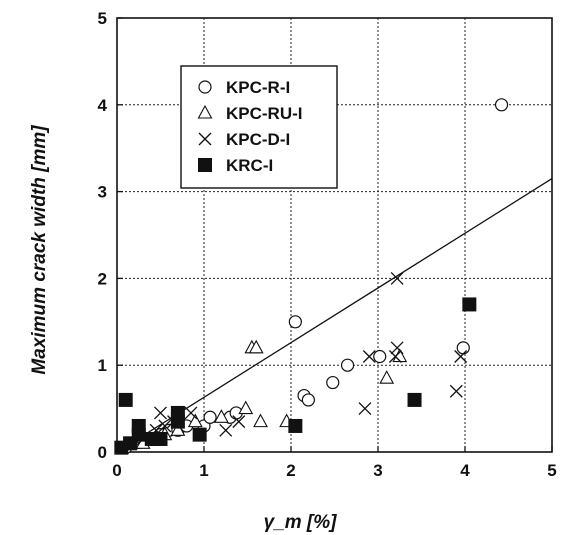 The image size is (564, 535). I want to click on legend-label: KPC-RU-I, so click(264, 113).